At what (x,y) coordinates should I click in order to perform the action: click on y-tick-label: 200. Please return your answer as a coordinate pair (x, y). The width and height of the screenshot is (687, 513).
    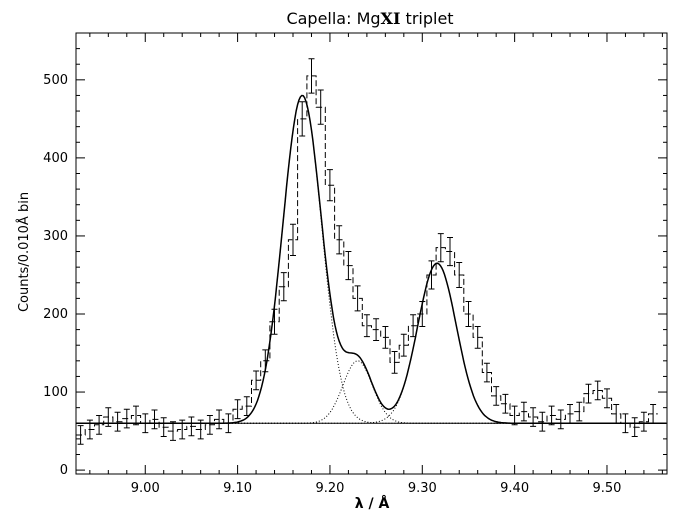
    Looking at the image, I should click on (55, 314).